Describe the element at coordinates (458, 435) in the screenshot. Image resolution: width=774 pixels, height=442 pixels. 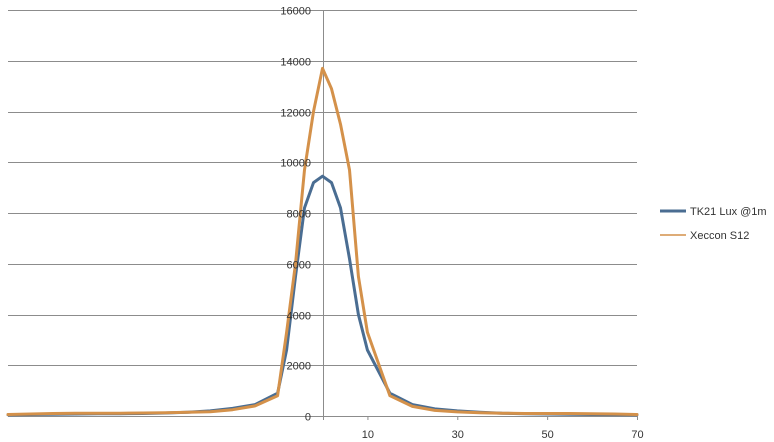
I see `x-tick-label-1: 30` at that location.